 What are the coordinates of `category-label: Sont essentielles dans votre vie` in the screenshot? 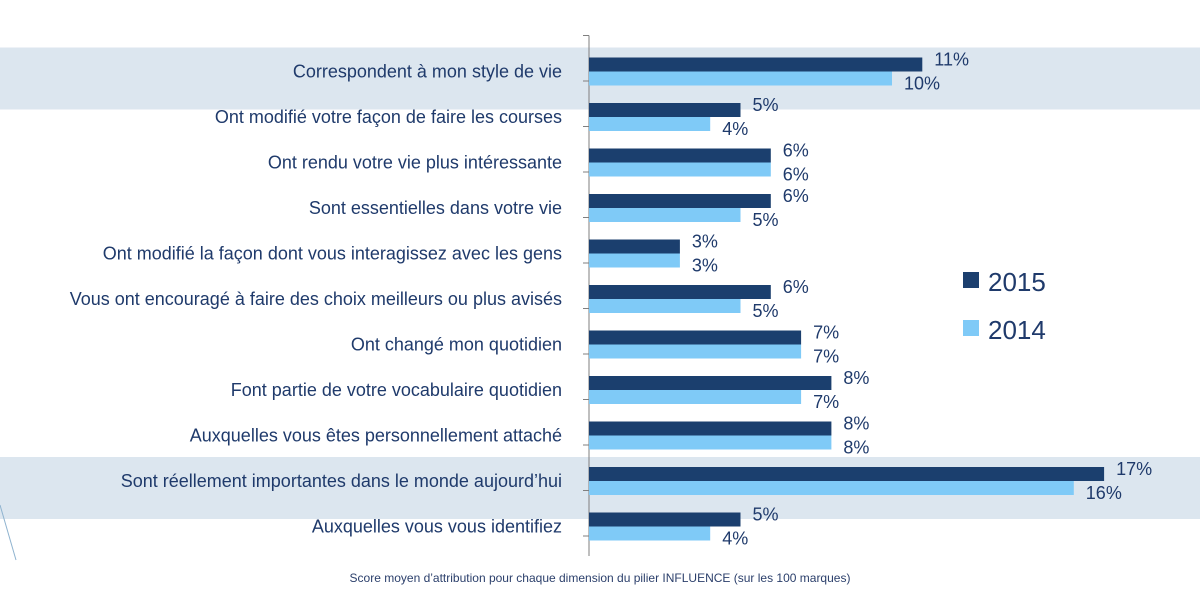 It's located at (435, 208).